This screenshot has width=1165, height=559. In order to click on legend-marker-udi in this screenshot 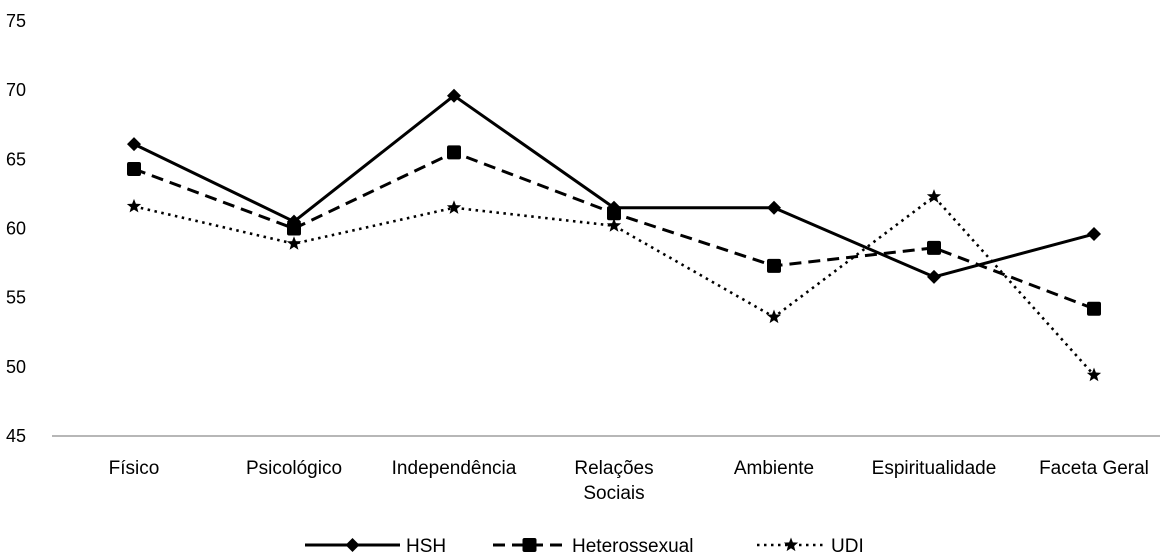, I will do `click(791, 544)`.